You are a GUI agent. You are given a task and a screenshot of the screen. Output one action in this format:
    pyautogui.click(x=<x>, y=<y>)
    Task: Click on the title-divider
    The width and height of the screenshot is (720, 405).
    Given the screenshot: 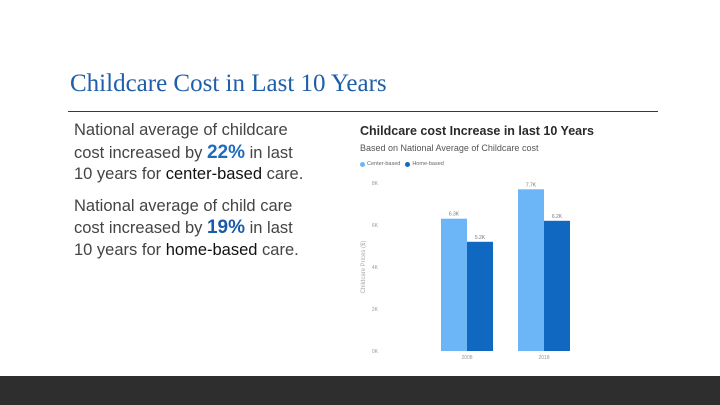 What is the action you would take?
    pyautogui.click(x=363, y=111)
    